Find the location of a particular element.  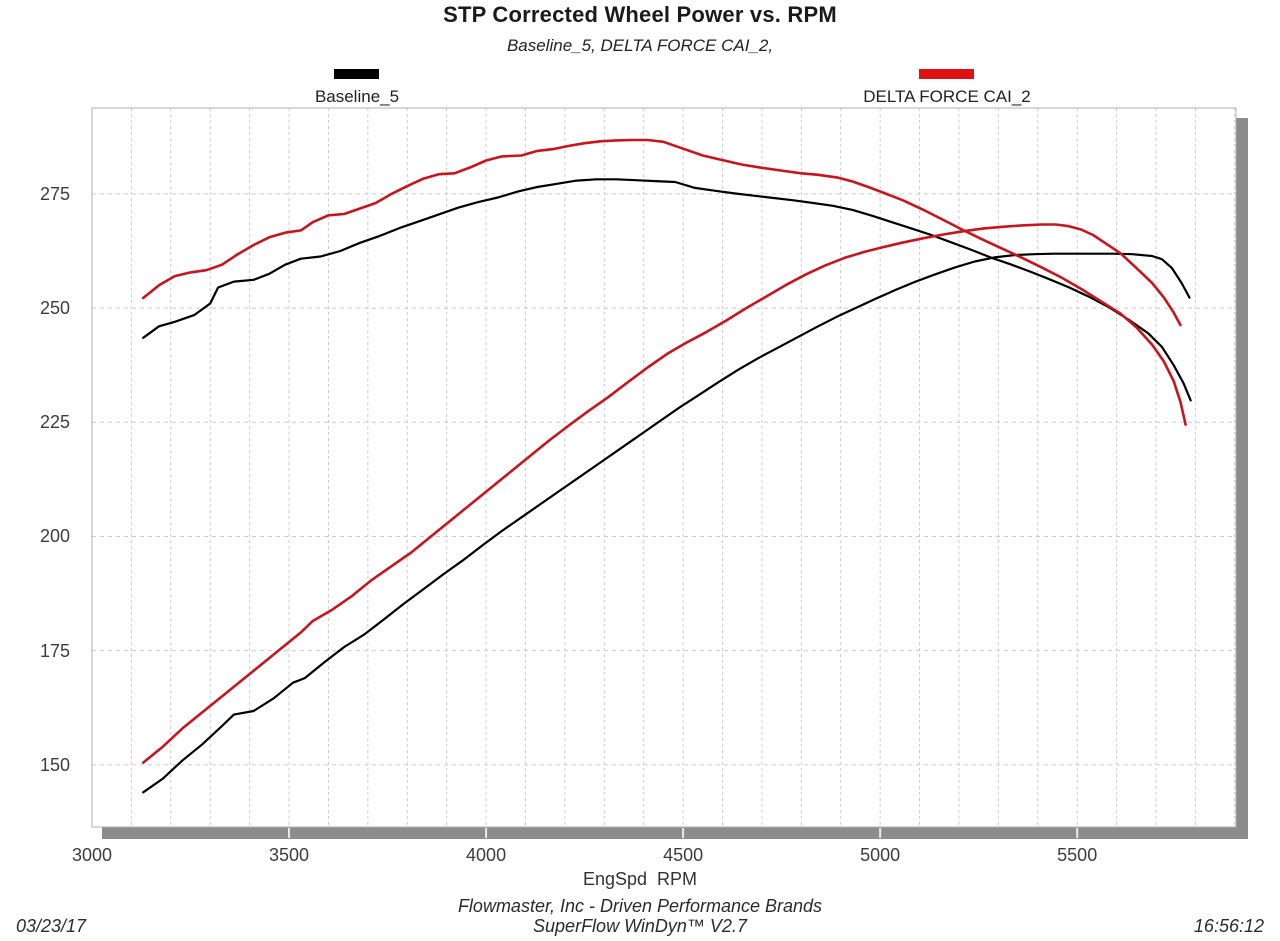

legend-swatch-baseline is located at coordinates (356, 74).